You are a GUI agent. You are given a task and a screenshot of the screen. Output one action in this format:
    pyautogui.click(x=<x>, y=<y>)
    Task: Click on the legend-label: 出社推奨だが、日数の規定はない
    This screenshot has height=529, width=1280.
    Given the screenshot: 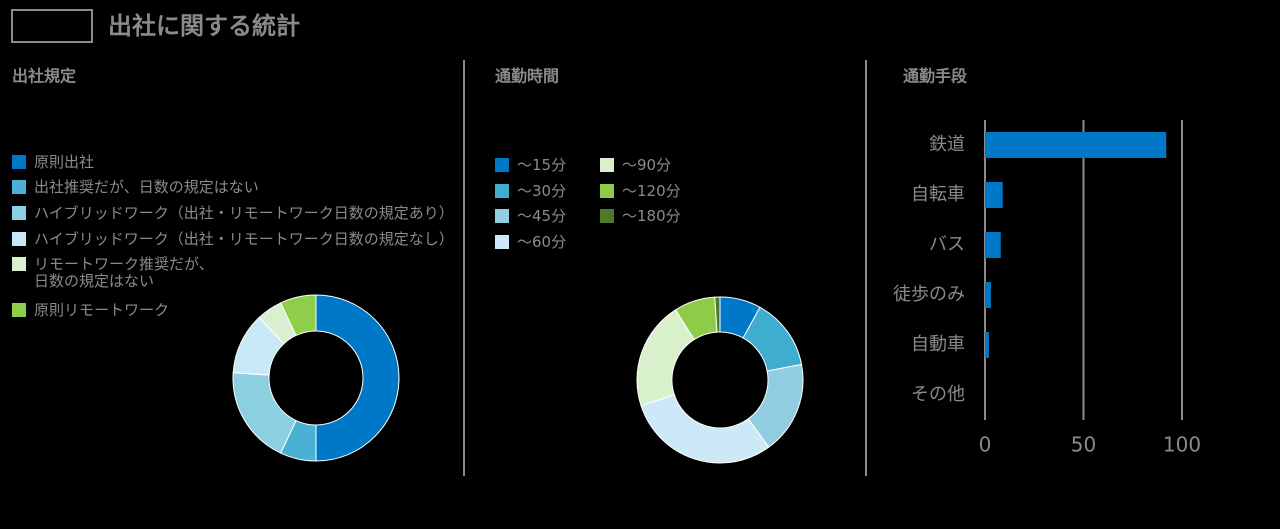 What is the action you would take?
    pyautogui.click(x=146, y=187)
    